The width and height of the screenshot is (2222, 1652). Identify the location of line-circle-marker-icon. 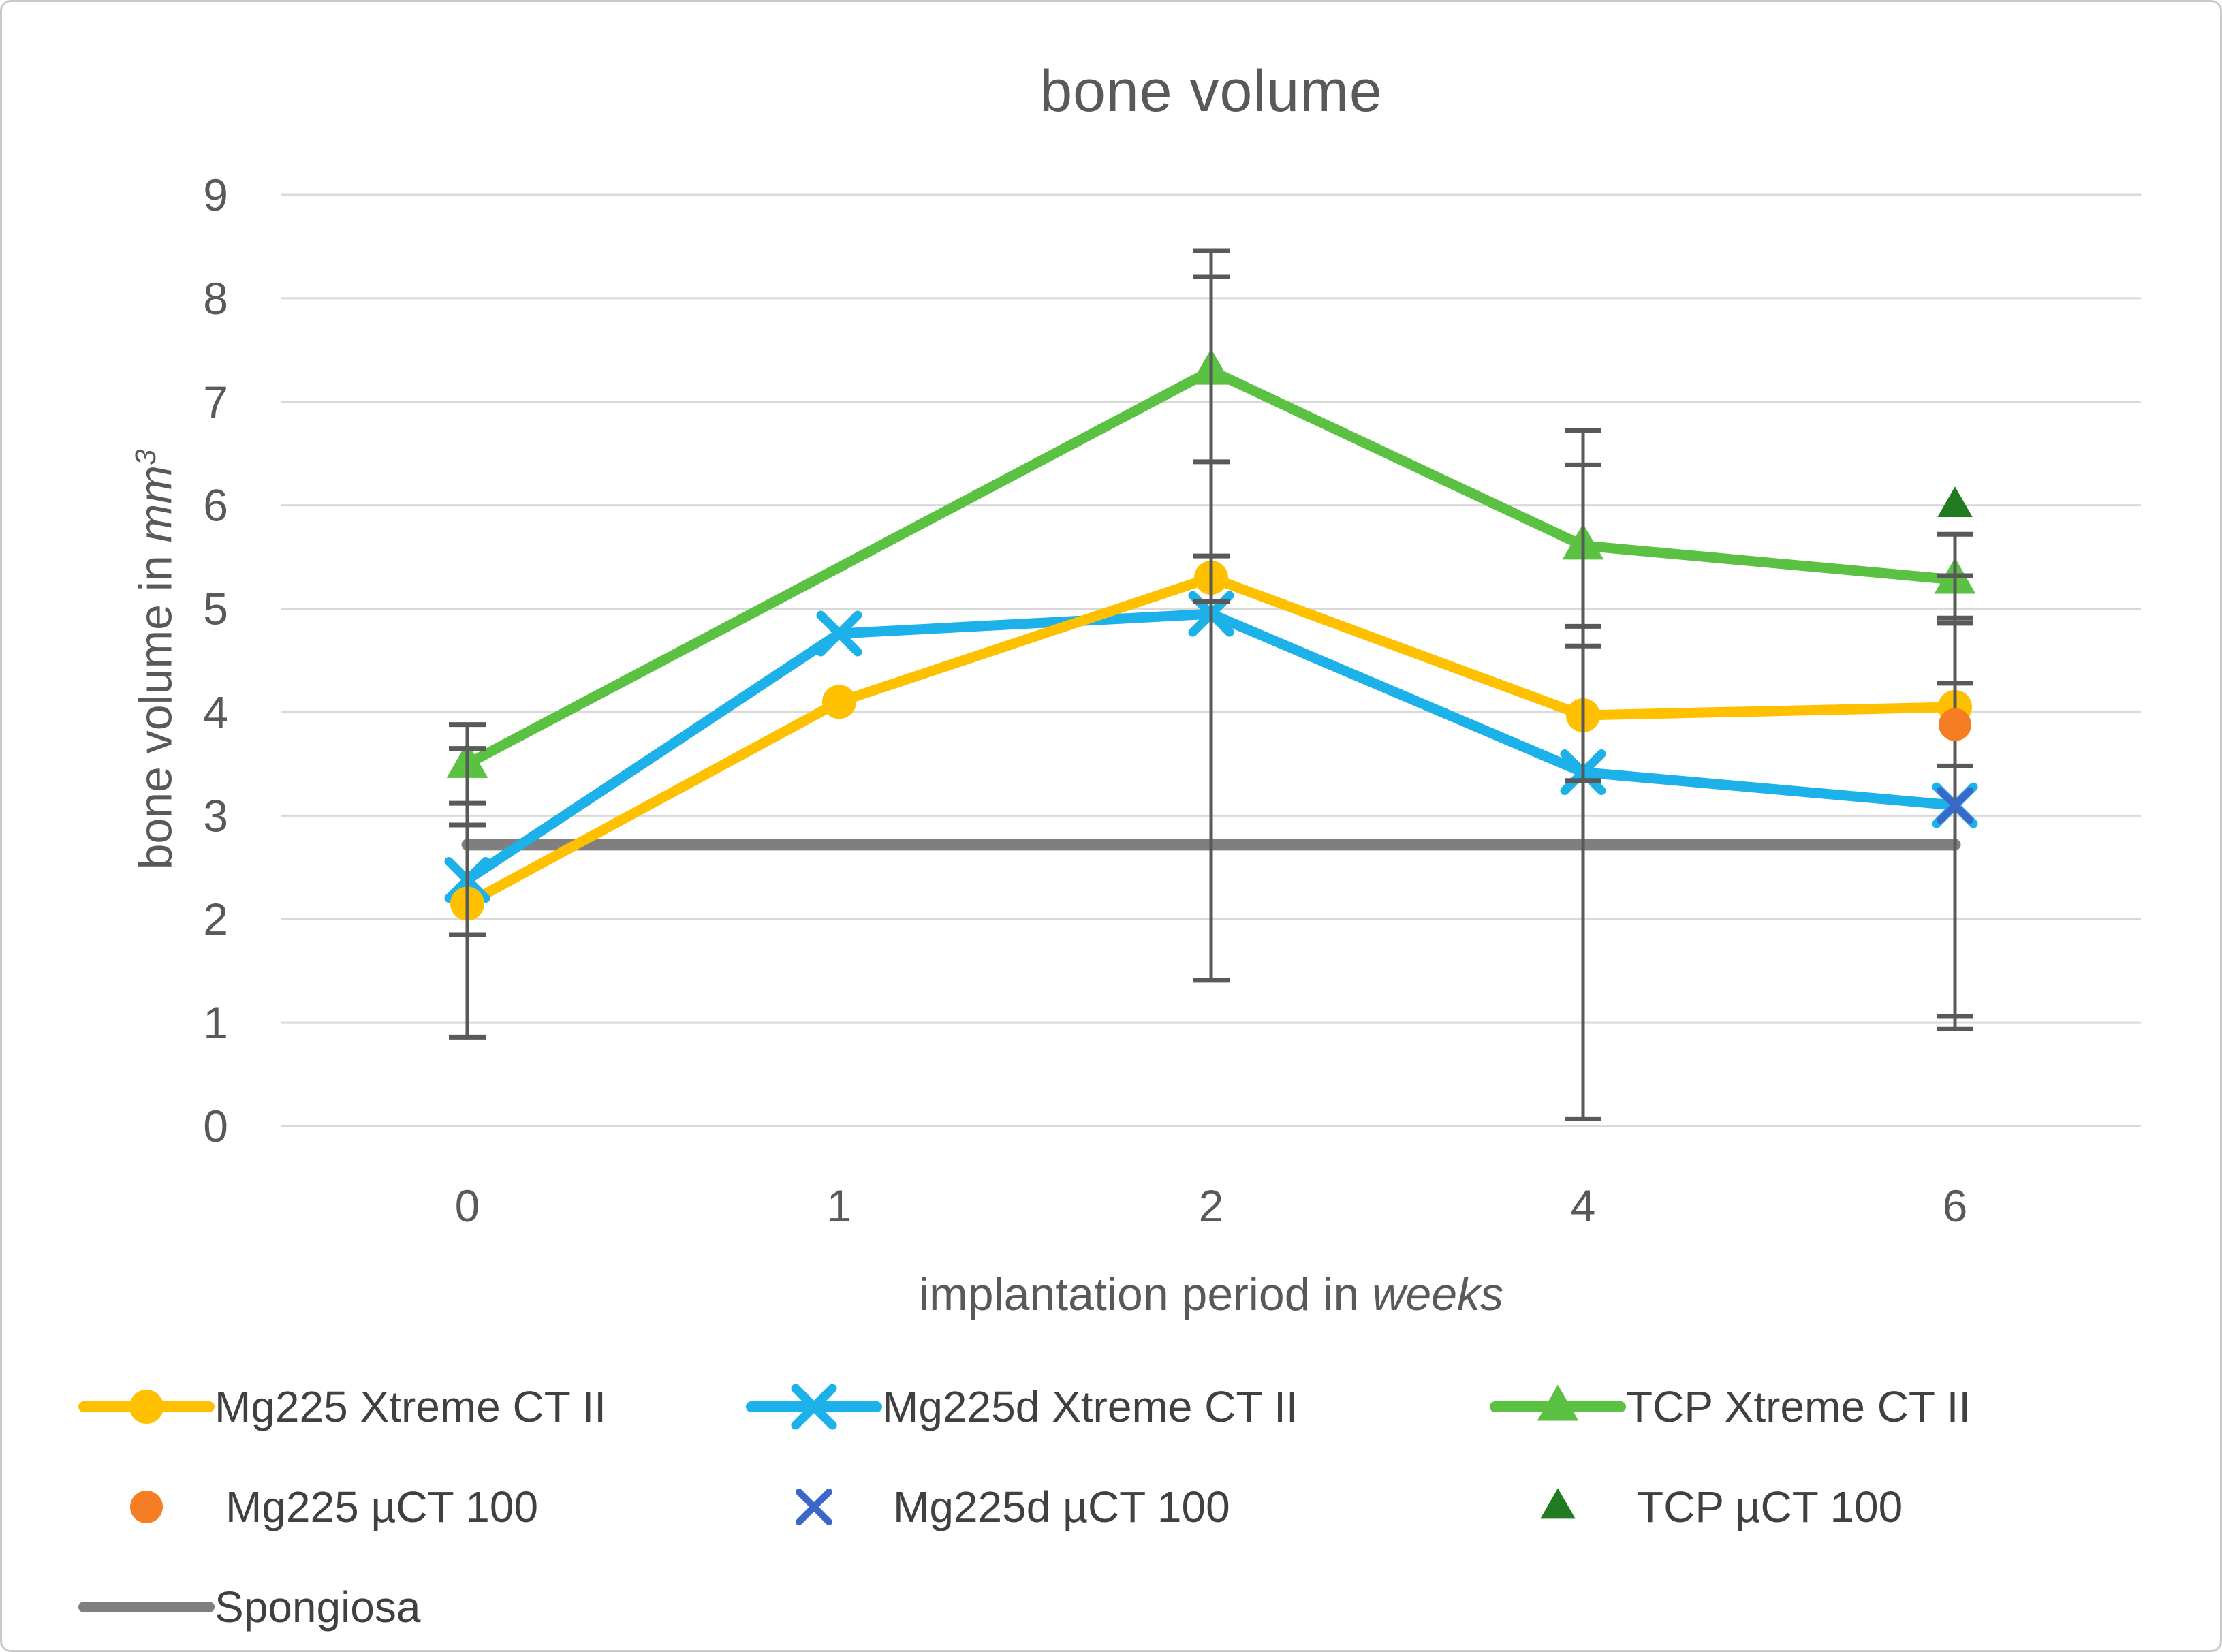
(146, 1406).